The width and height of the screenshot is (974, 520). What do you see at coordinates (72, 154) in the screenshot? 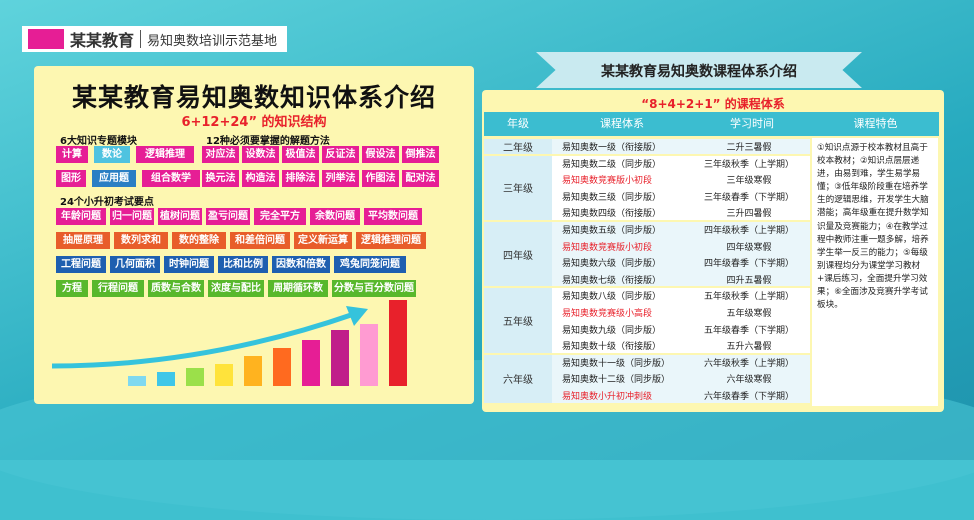
I see `module-tag: 计算` at bounding box center [72, 154].